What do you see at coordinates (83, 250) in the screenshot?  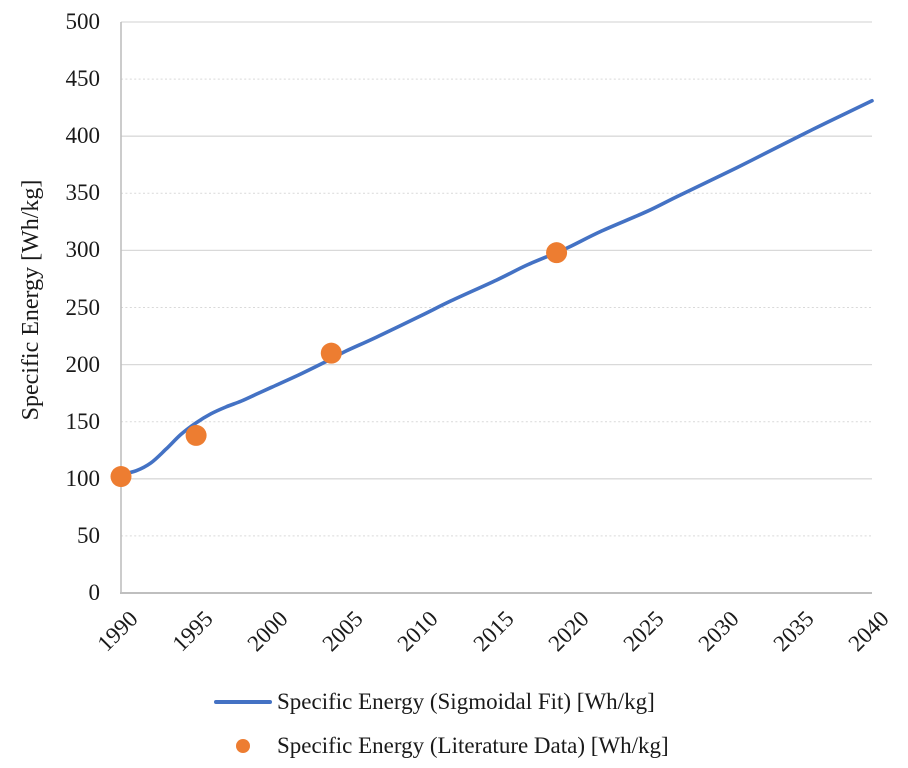 I see `y-tick-label: 300` at bounding box center [83, 250].